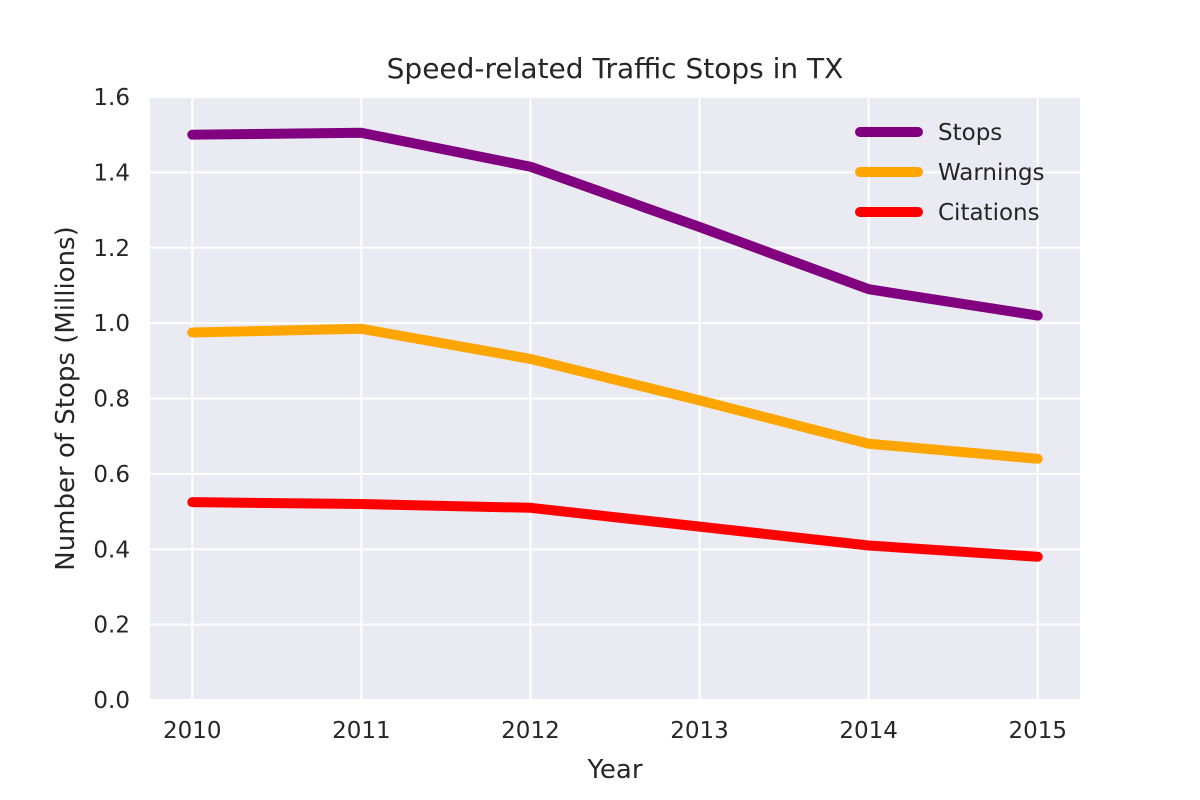 The width and height of the screenshot is (1200, 800). Describe the element at coordinates (111, 98) in the screenshot. I see `y-tick-label: 1.6` at that location.